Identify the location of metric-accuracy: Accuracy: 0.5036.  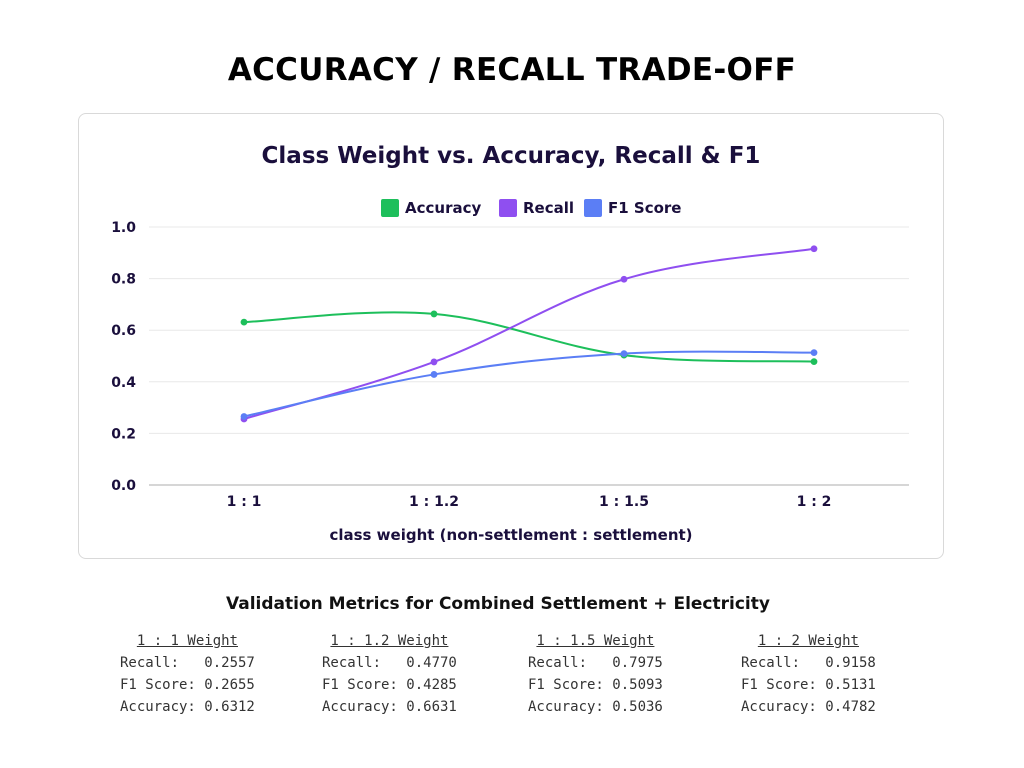
(595, 707).